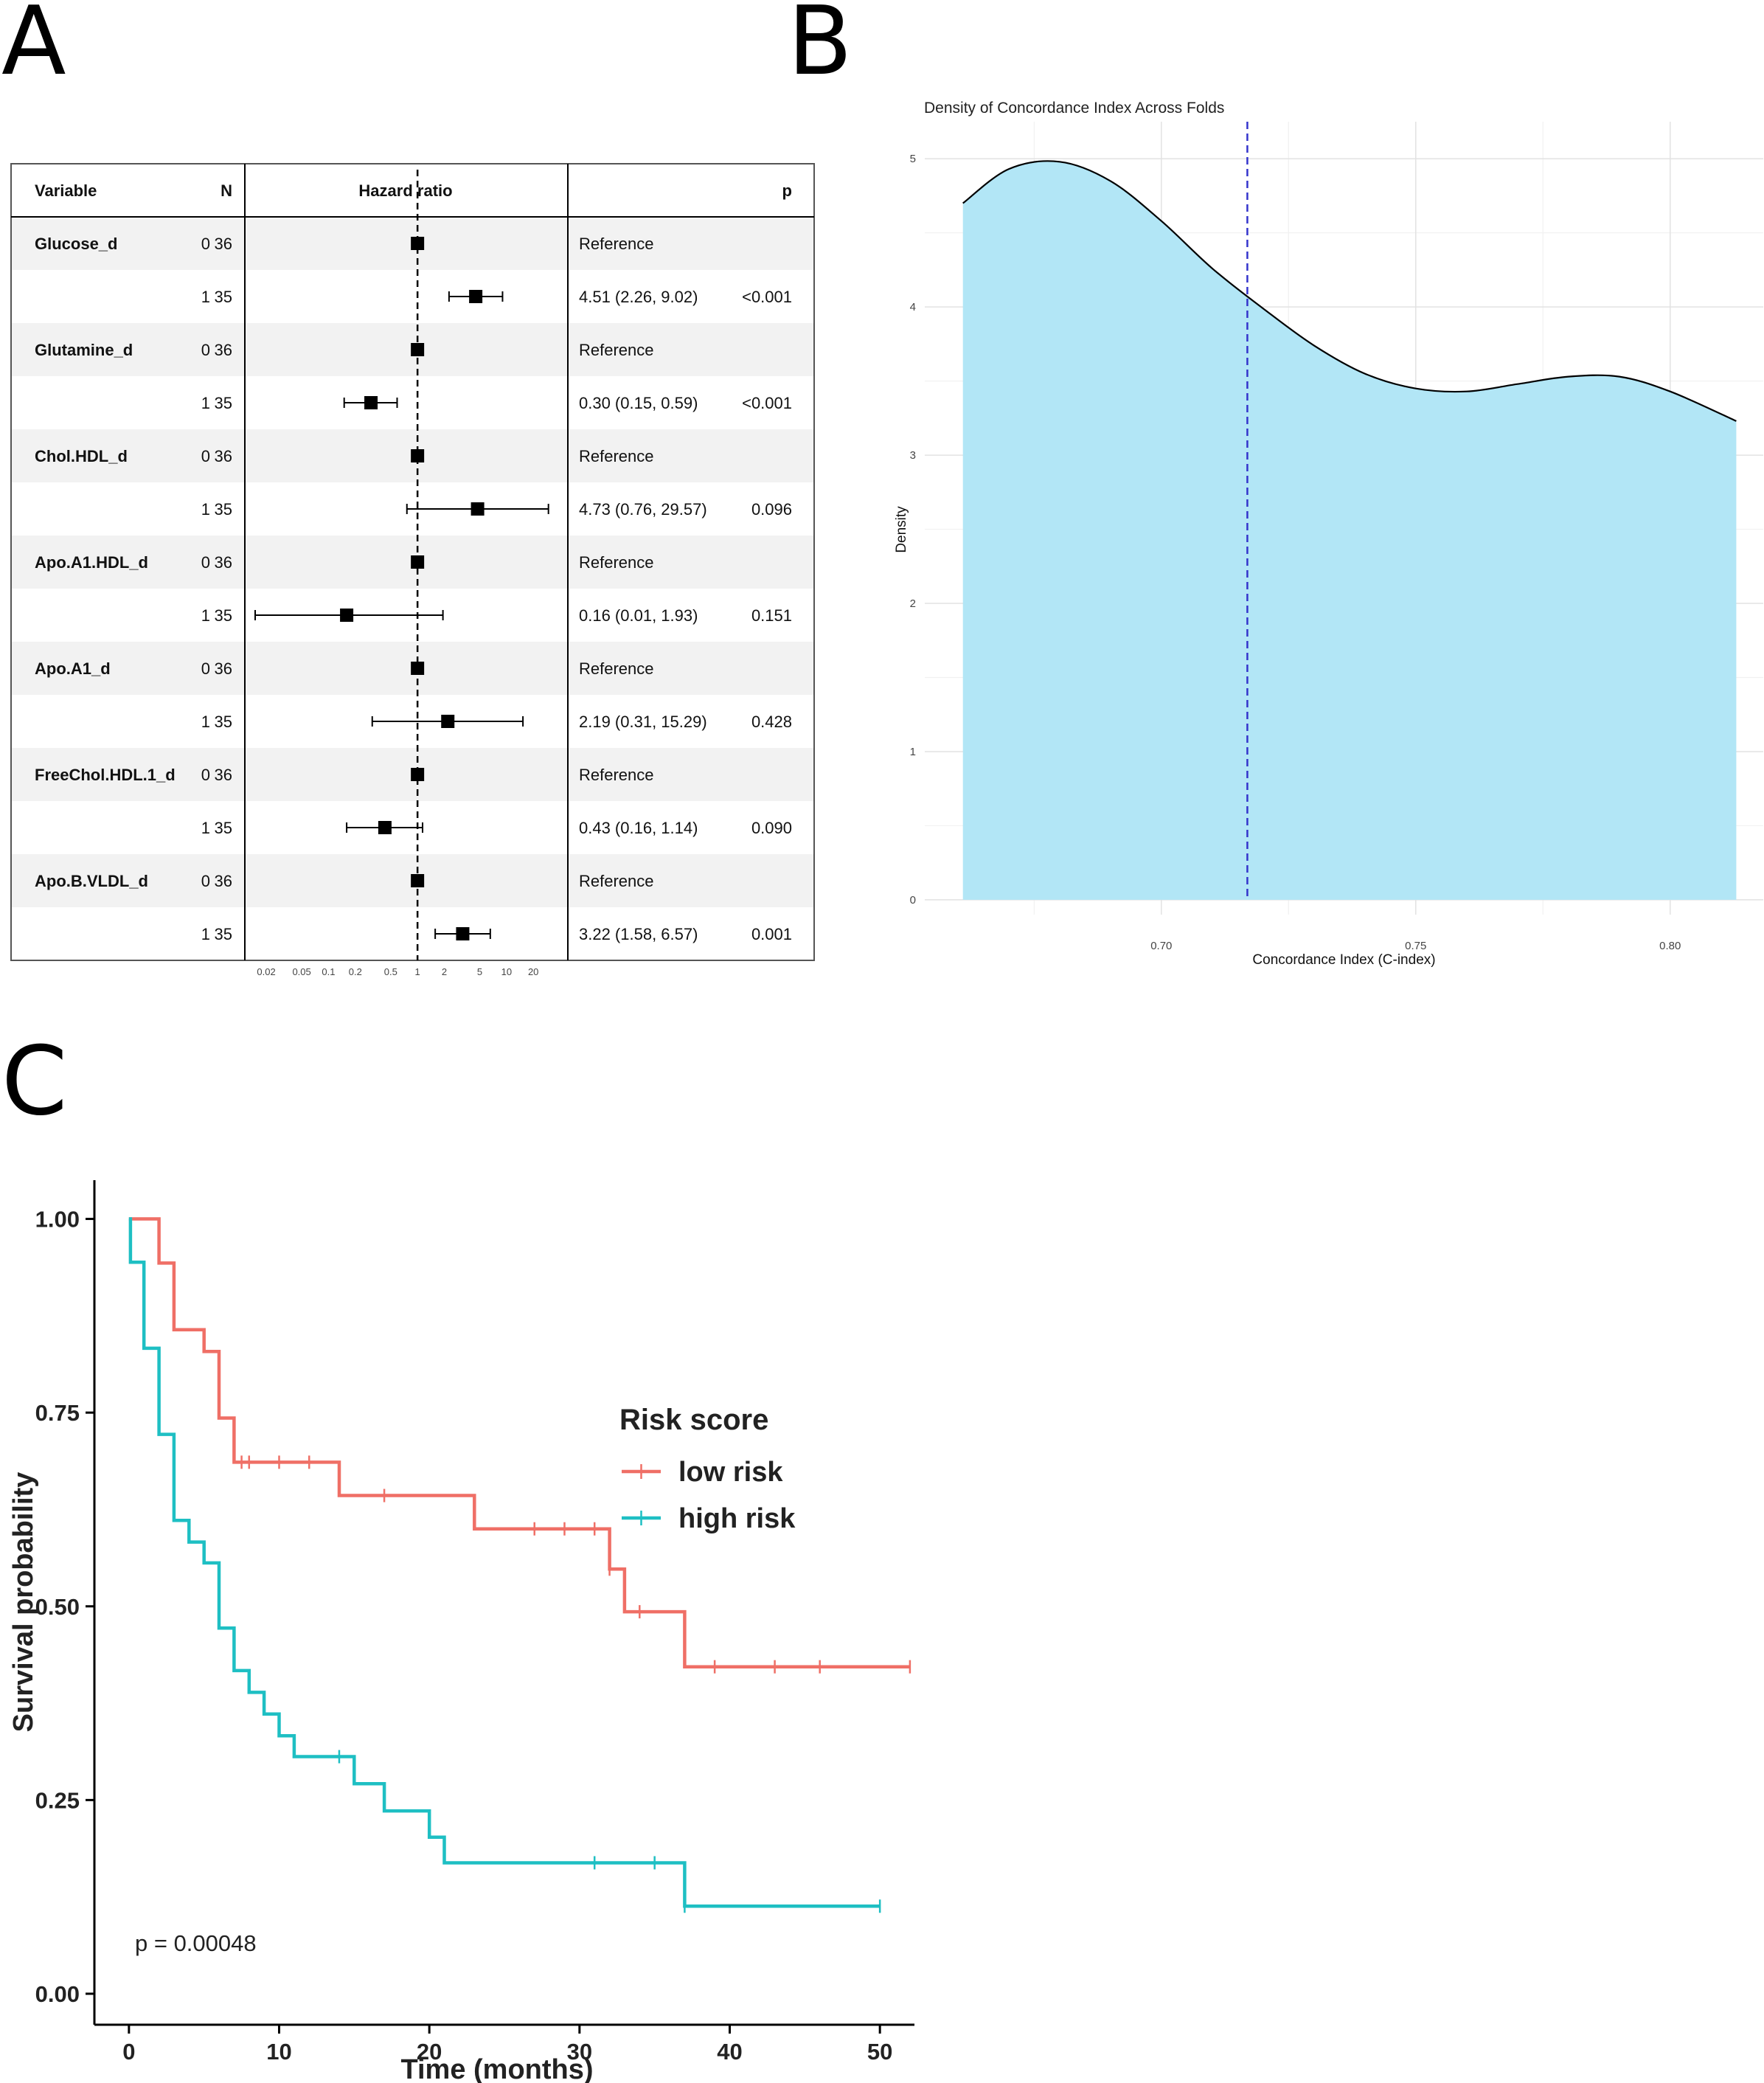 The image size is (1764, 2083). I want to click on km-y-tick-label: 1.00, so click(57, 1220).